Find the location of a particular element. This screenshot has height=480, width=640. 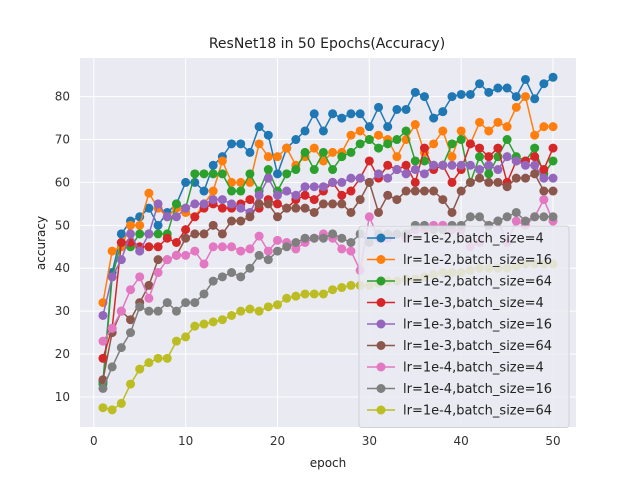

legend-item: lr=1e-2,batch_size=16 is located at coordinates (459, 260).